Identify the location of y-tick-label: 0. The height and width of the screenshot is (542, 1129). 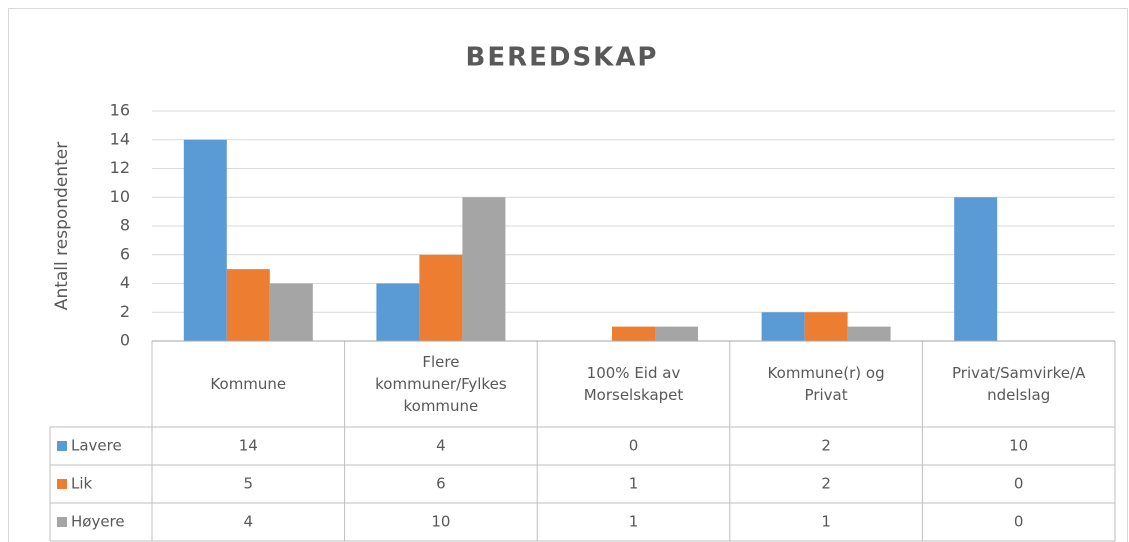
(125, 340).